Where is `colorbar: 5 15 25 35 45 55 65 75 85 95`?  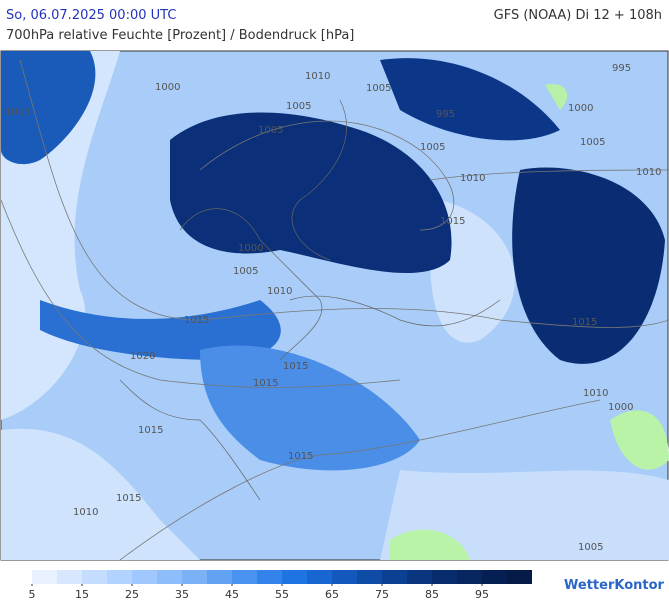
colorbar: 5 15 25 35 45 55 65 75 85 95 is located at coordinates (280, 585).